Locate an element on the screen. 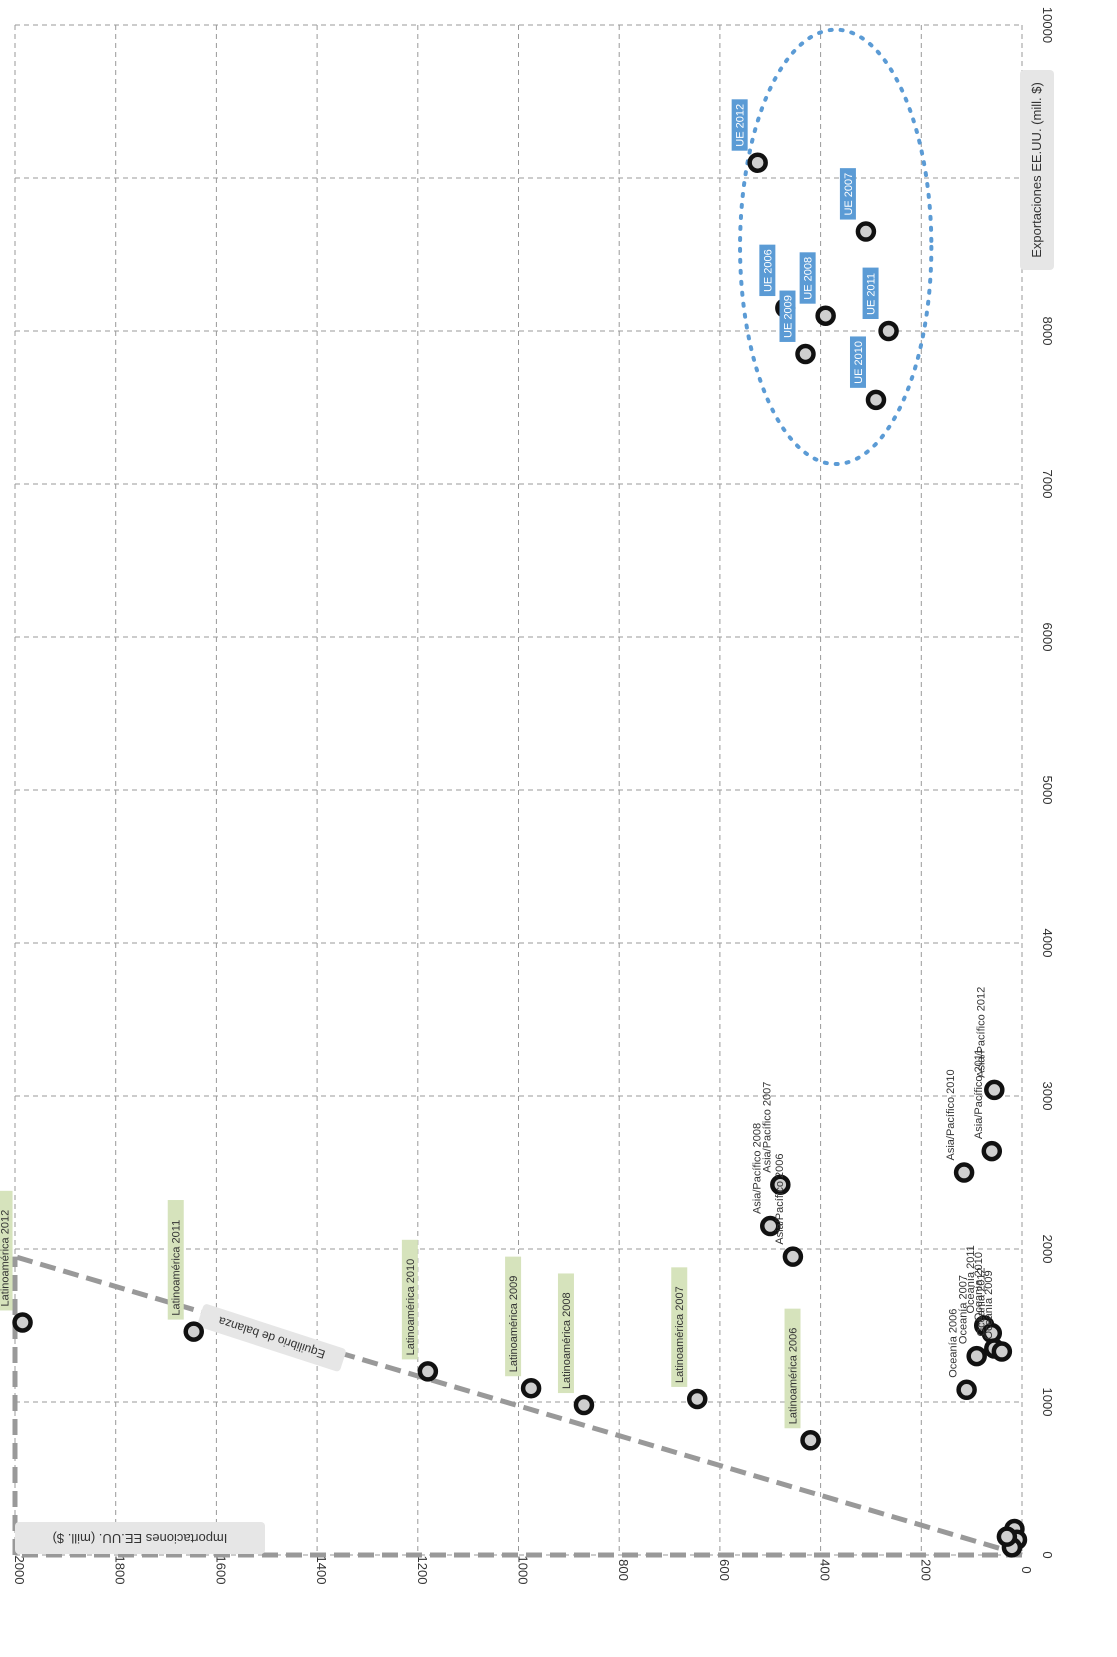  y-tick-label: 2000 is located at coordinates (19, 1570).